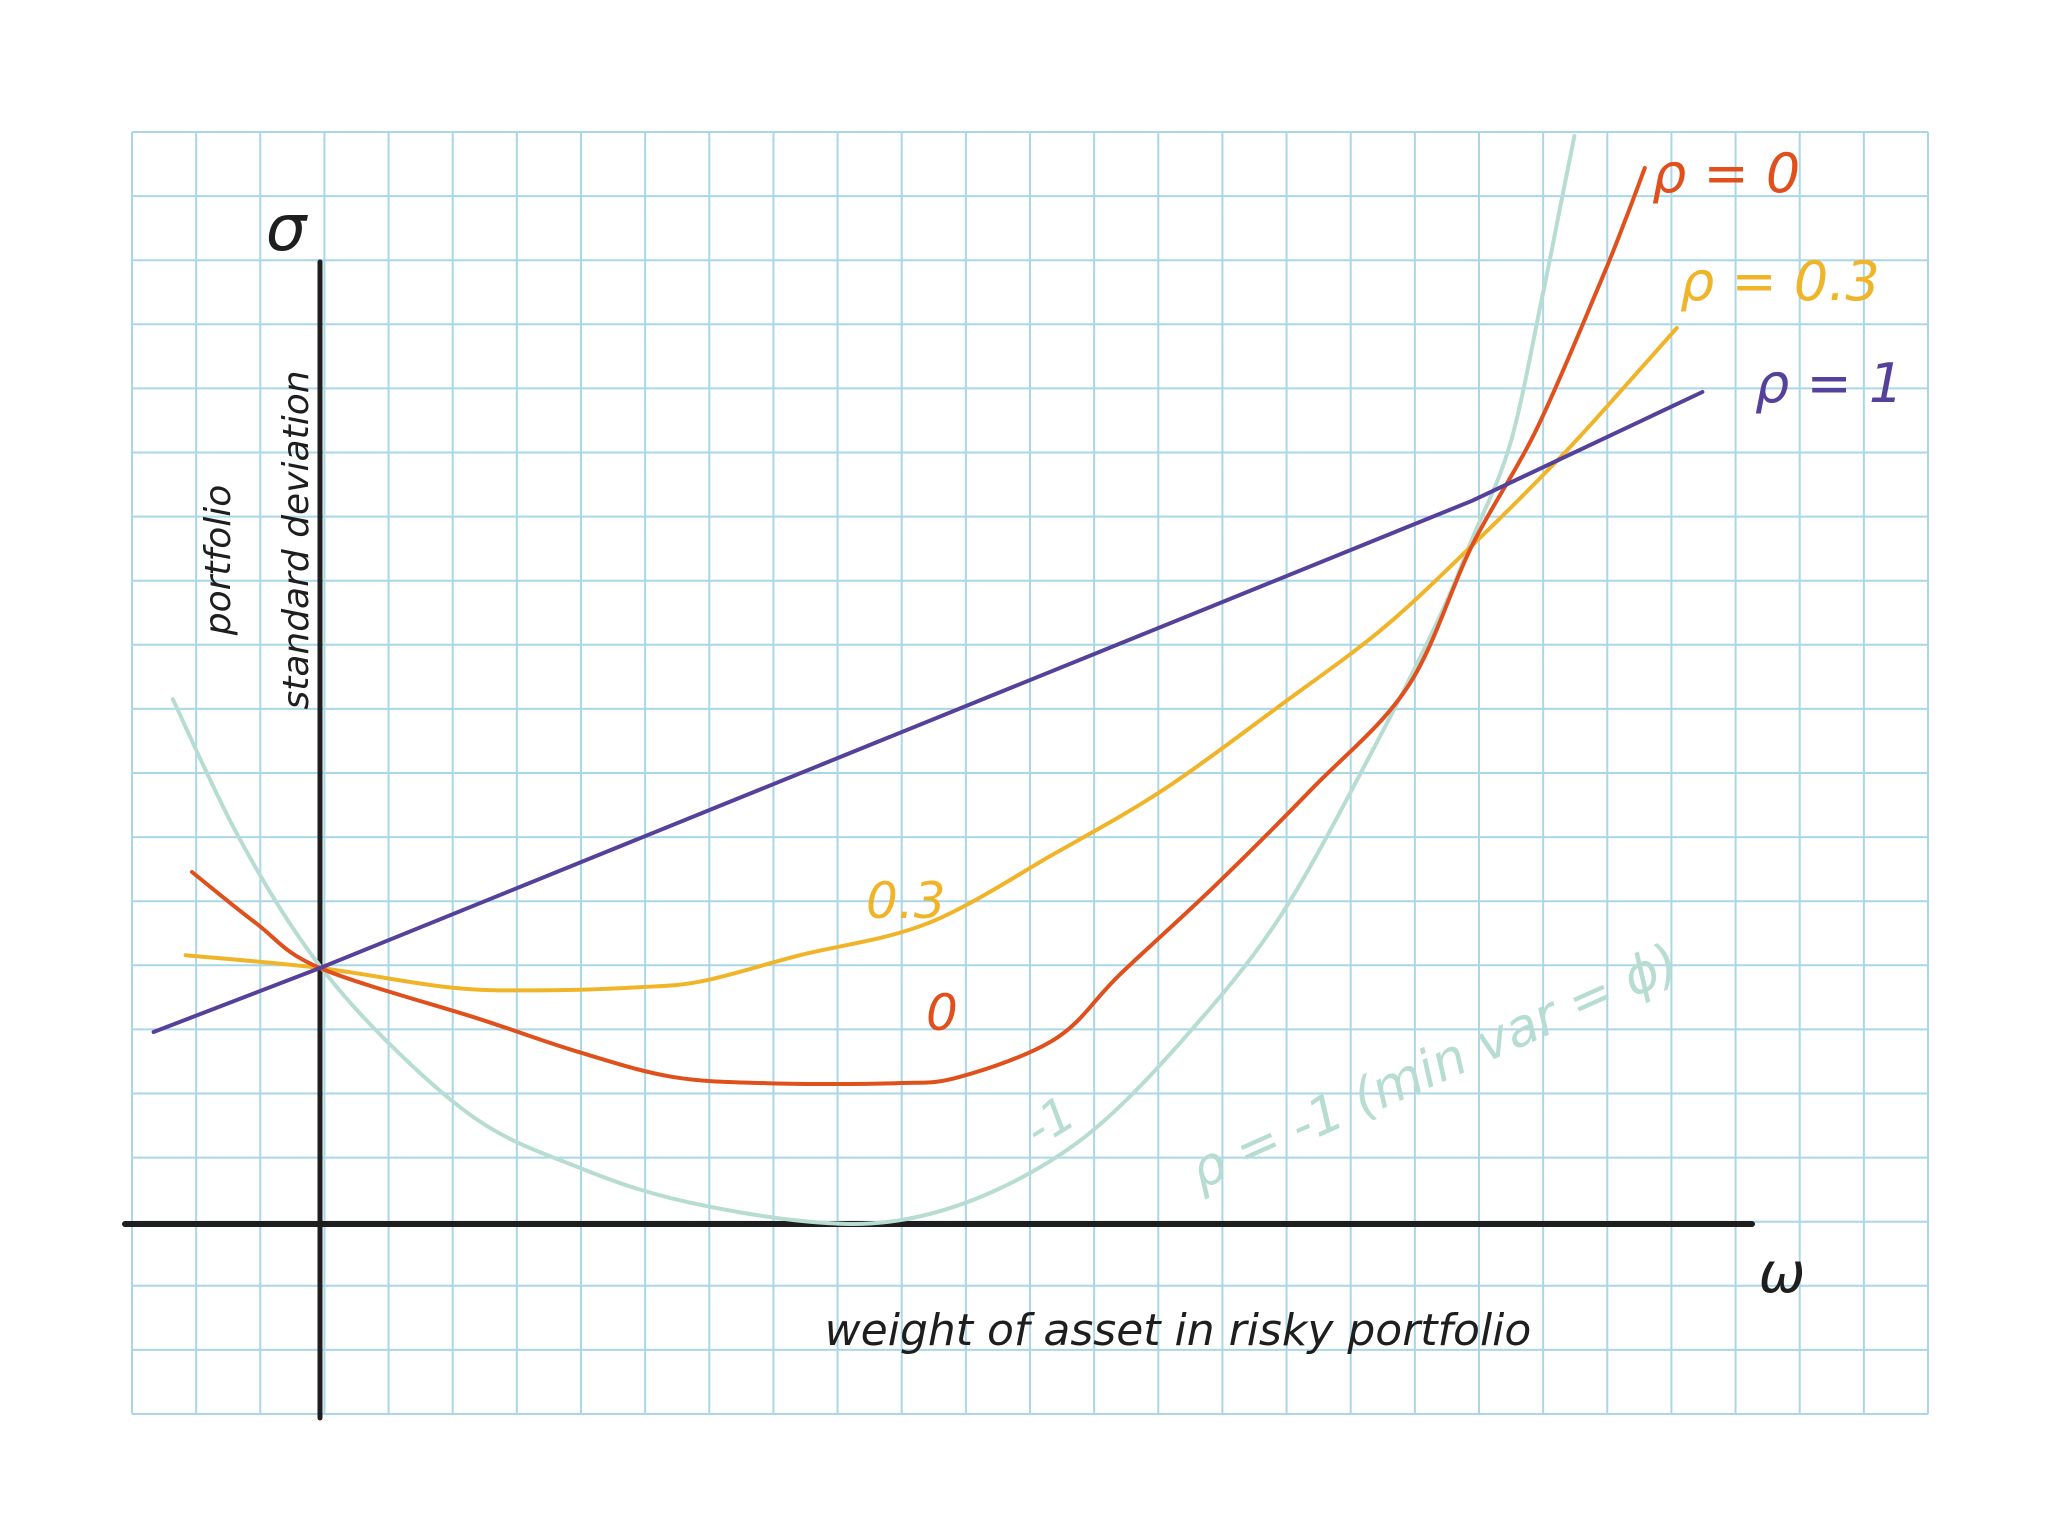 This screenshot has width=2048, height=1536. What do you see at coordinates (296, 539) in the screenshot?
I see `y-axis-label-line2: standard deviation` at bounding box center [296, 539].